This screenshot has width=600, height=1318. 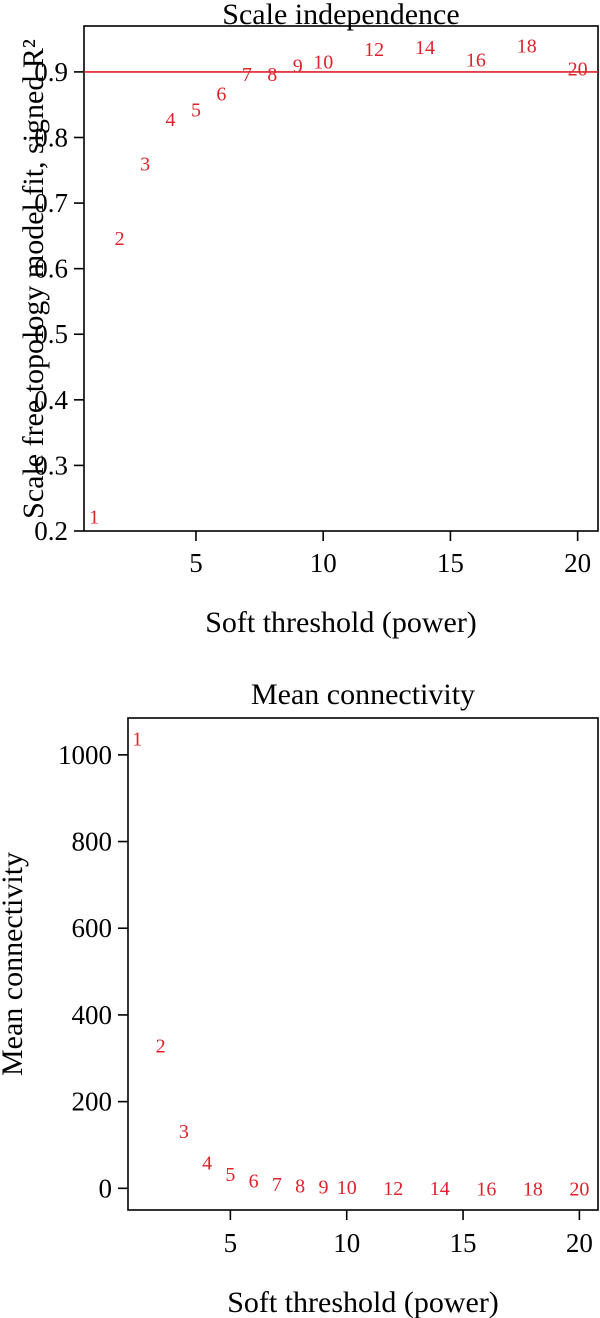 What do you see at coordinates (92, 928) in the screenshot?
I see `y-tick-label: 600` at bounding box center [92, 928].